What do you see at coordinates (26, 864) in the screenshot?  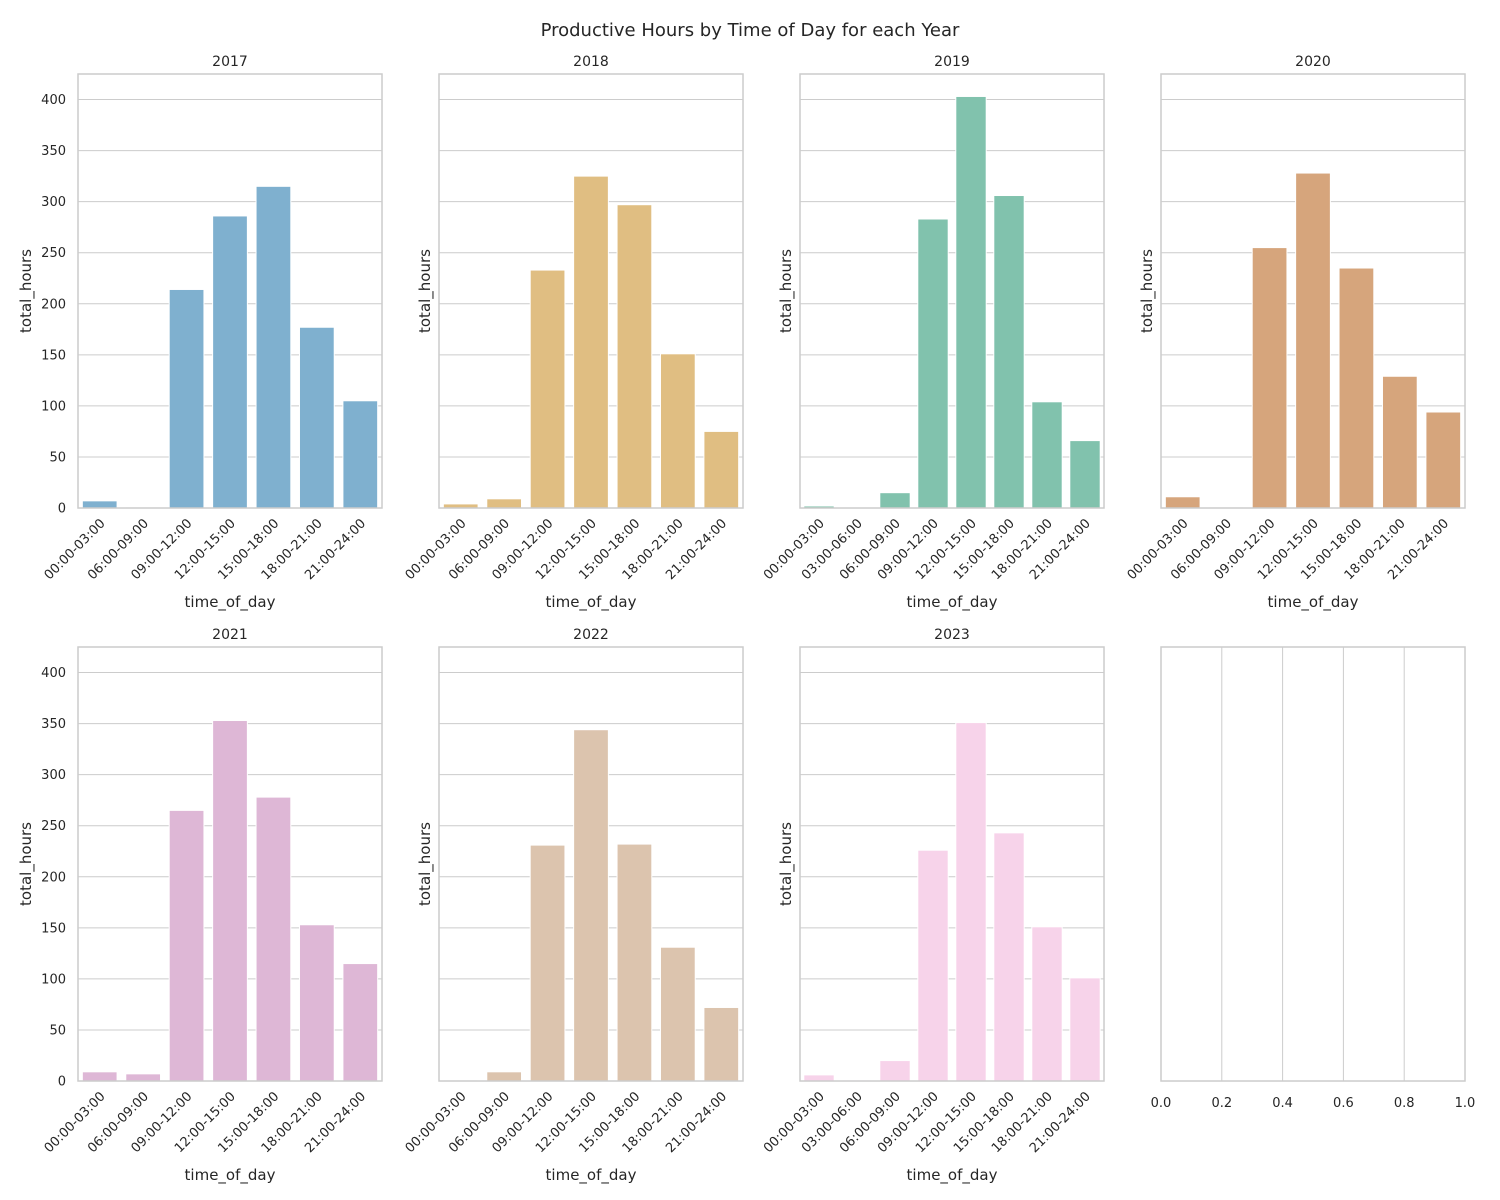 I see `panel-5-y-axis-label: total_hours` at bounding box center [26, 864].